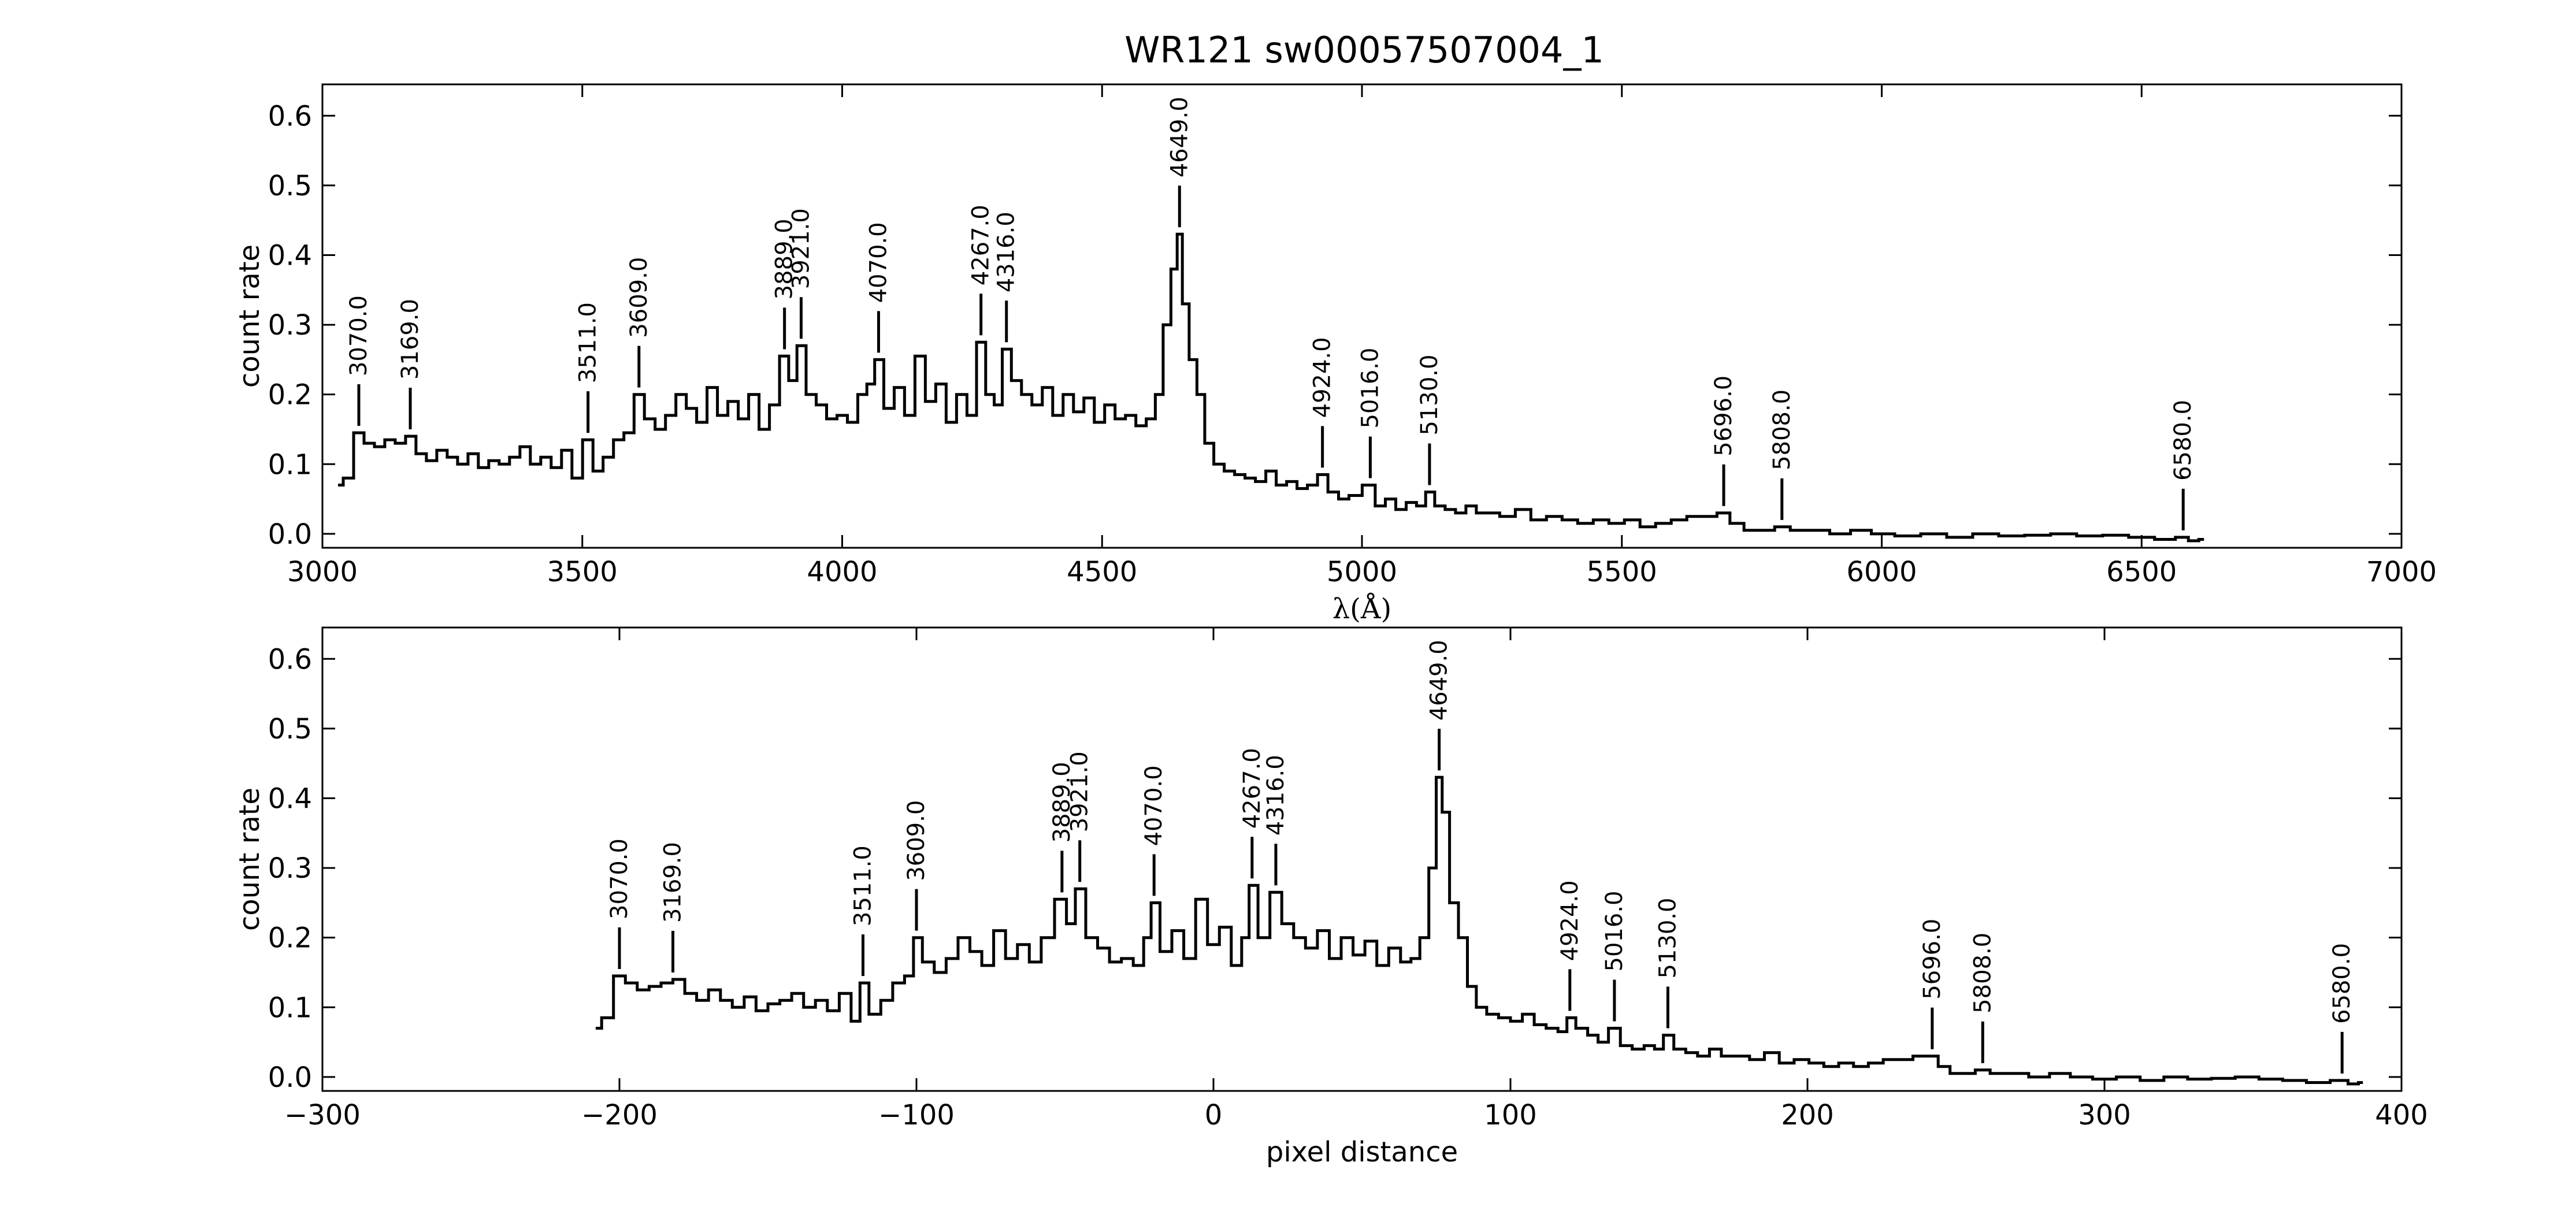 The height and width of the screenshot is (1214, 2576). Describe the element at coordinates (322, 1115) in the screenshot. I see `x-tick-label: −300` at that location.